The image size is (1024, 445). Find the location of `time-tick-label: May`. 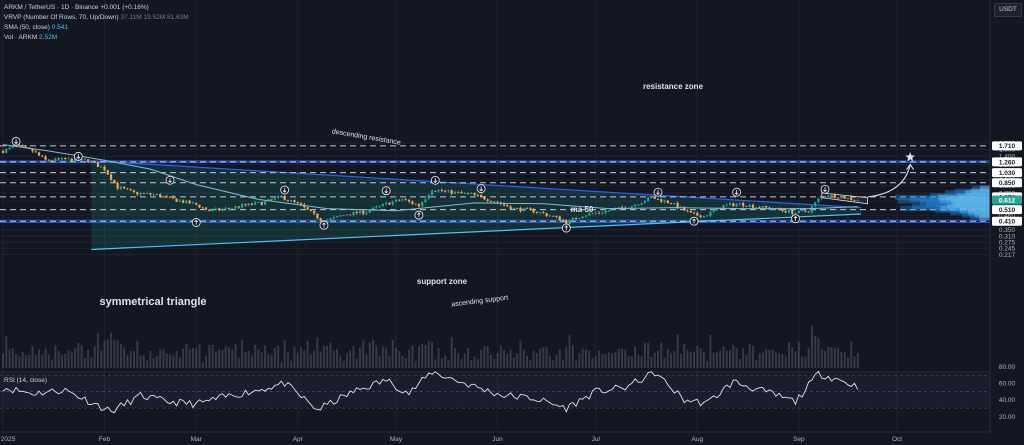

time-tick-label: May is located at coordinates (396, 439).